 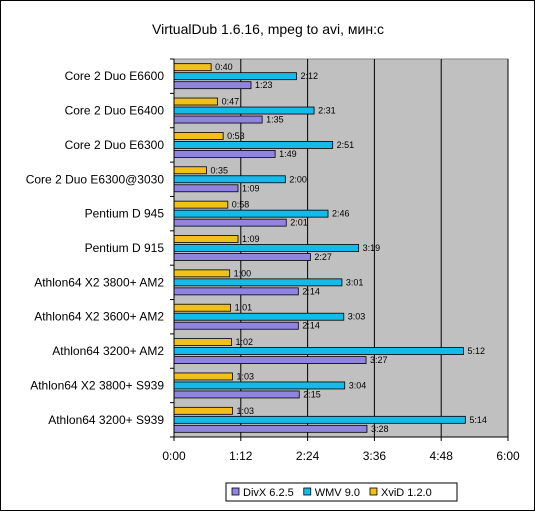 What do you see at coordinates (115, 111) in the screenshot?
I see `category-label: Core 2 Duo E6400` at bounding box center [115, 111].